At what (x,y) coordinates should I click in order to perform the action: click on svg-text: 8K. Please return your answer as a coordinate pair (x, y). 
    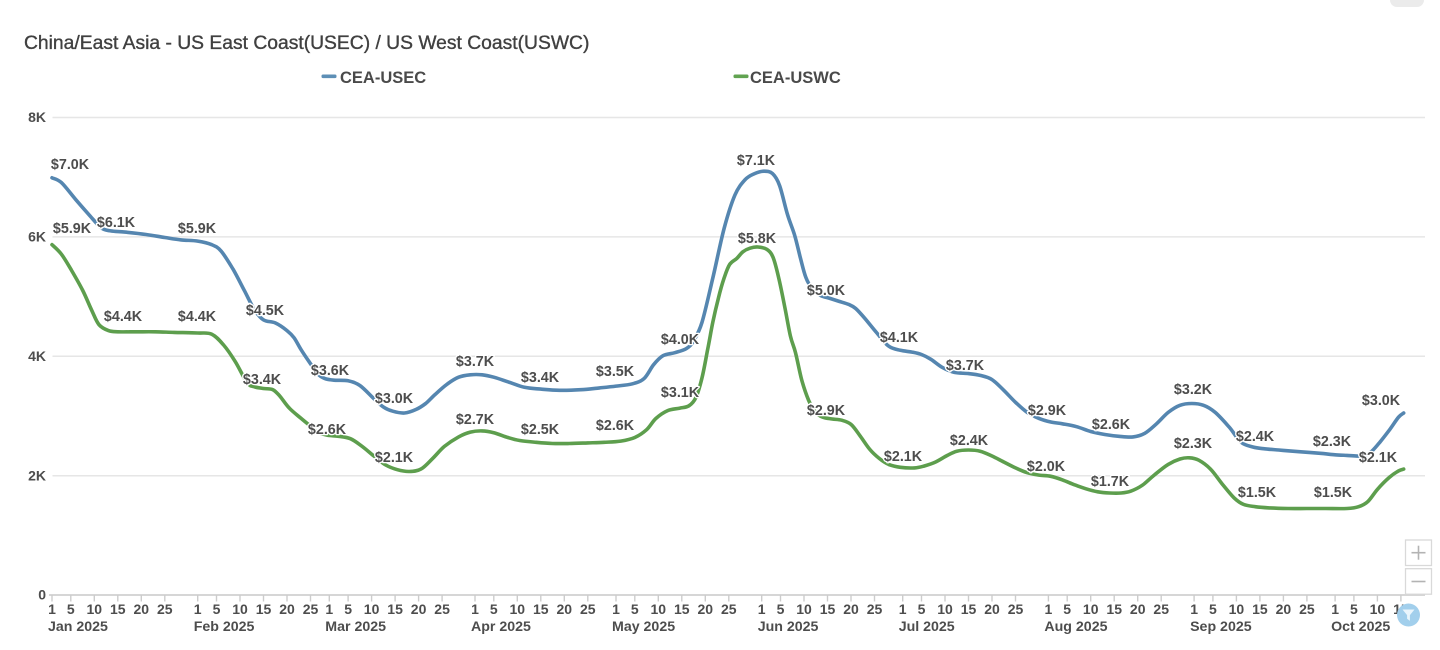
    Looking at the image, I should click on (37, 117).